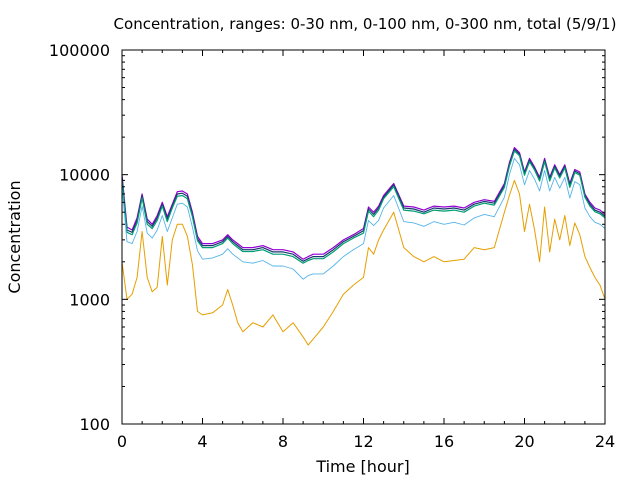 The width and height of the screenshot is (640, 480). What do you see at coordinates (283, 441) in the screenshot?
I see `x-tick-label: 8` at bounding box center [283, 441].